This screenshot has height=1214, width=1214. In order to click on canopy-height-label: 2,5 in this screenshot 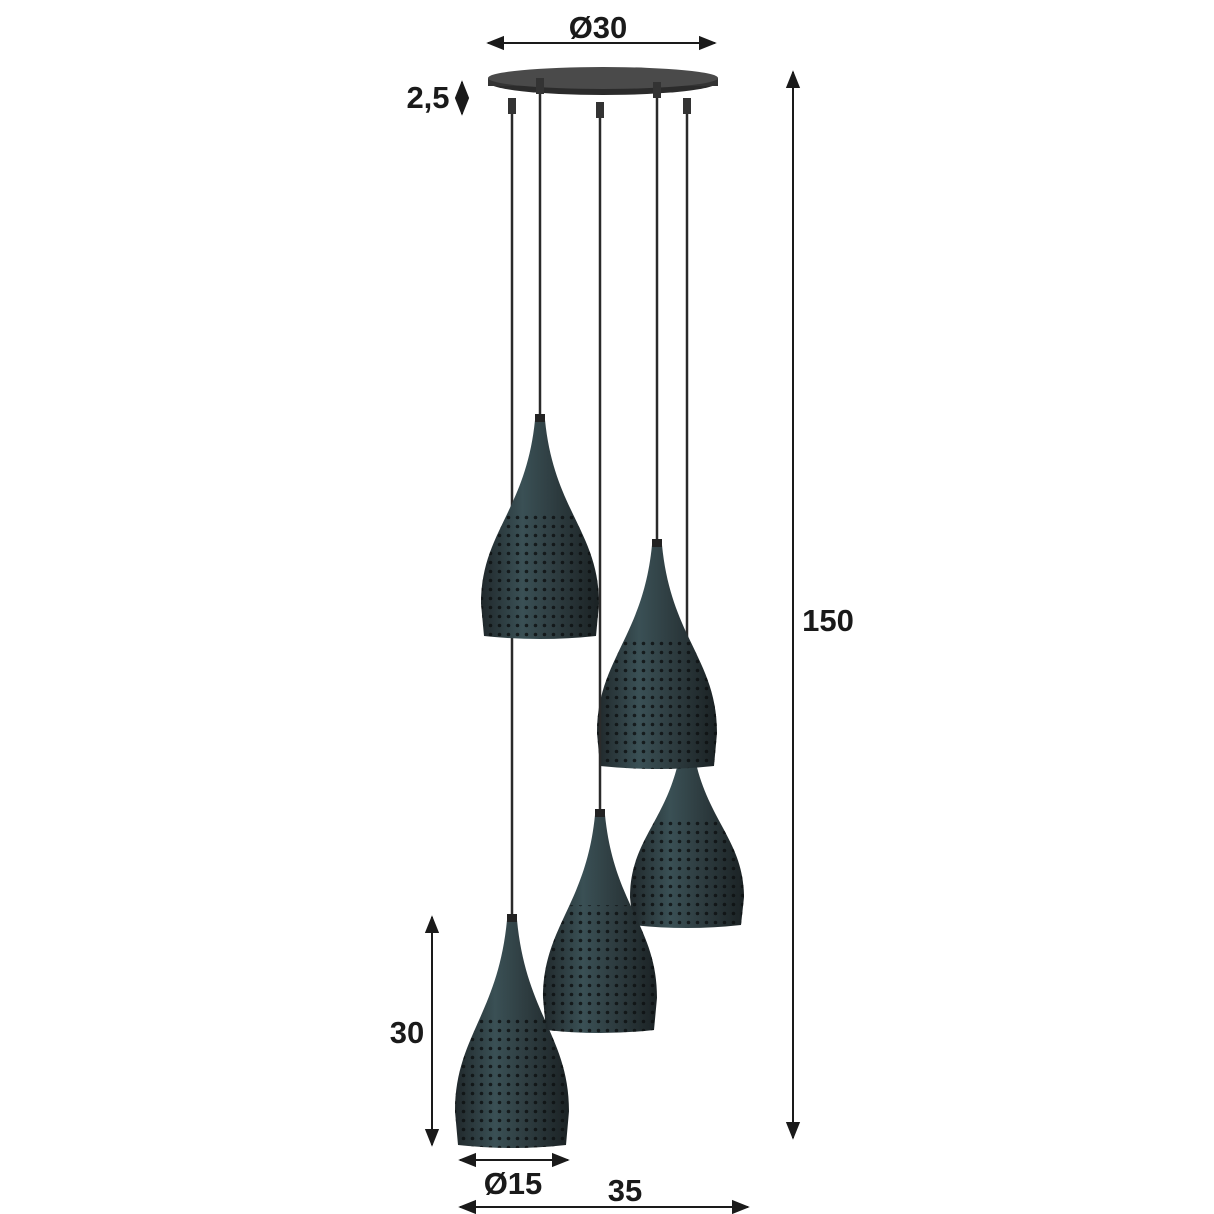, I will do `click(427, 97)`.